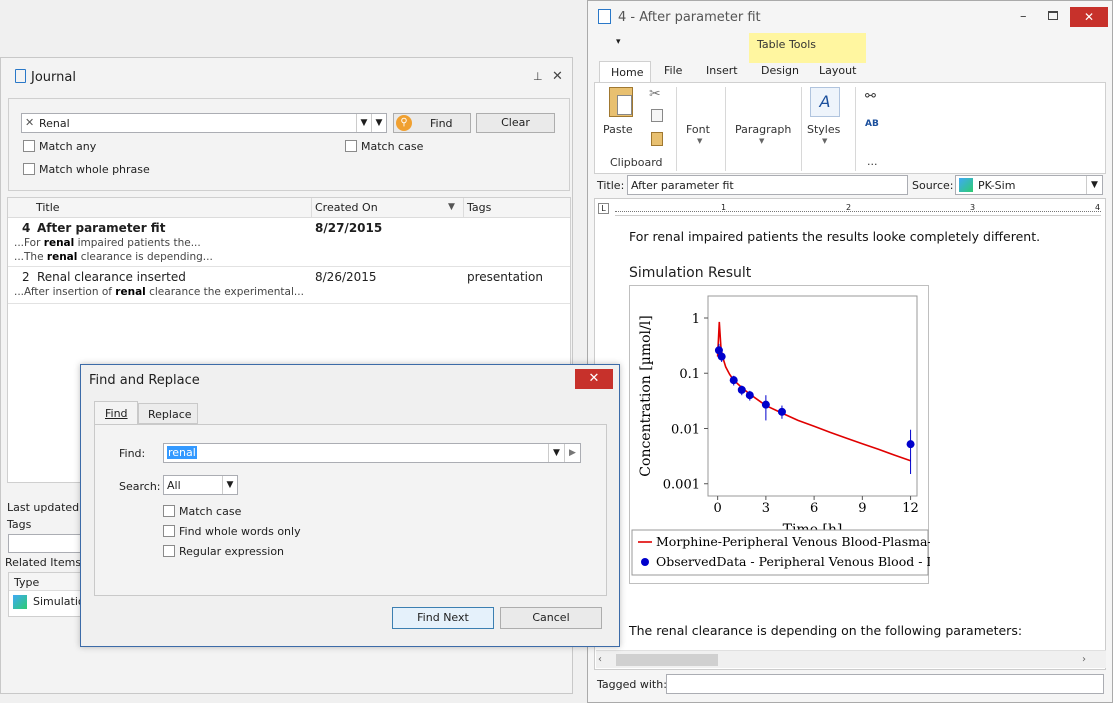  What do you see at coordinates (667, 660) in the screenshot?
I see `scroll-thumb` at bounding box center [667, 660].